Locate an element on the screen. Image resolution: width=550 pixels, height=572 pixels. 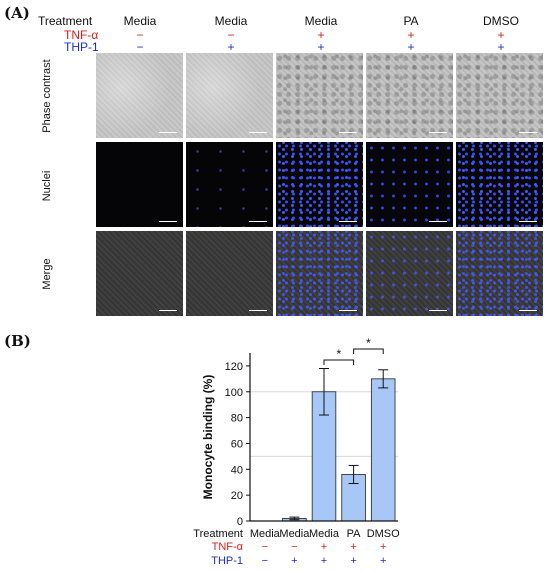
y-tick-label: 20 is located at coordinates (237, 496).